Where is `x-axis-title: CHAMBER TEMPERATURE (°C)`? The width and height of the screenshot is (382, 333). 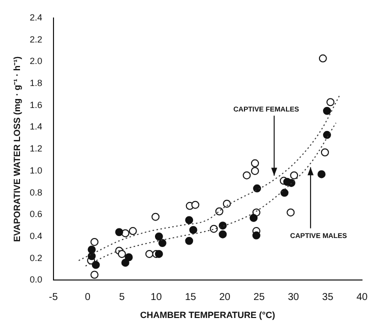 x-axis-title: CHAMBER TEMPERATURE (°C) is located at coordinates (208, 315).